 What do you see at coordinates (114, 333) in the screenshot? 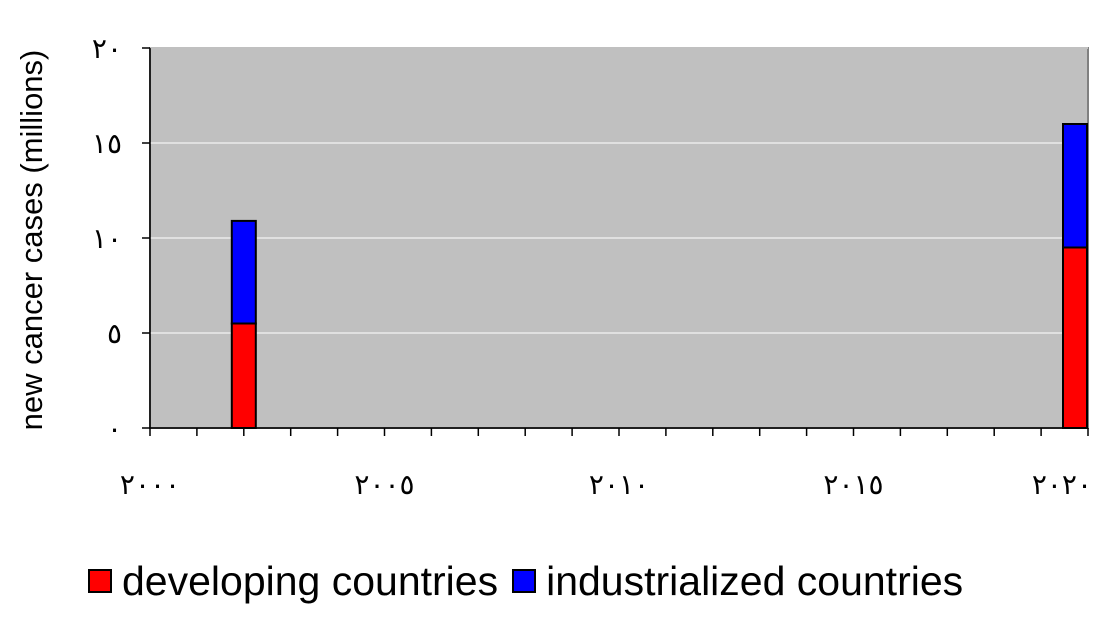
I see `y-tick-label: ٥` at bounding box center [114, 333].